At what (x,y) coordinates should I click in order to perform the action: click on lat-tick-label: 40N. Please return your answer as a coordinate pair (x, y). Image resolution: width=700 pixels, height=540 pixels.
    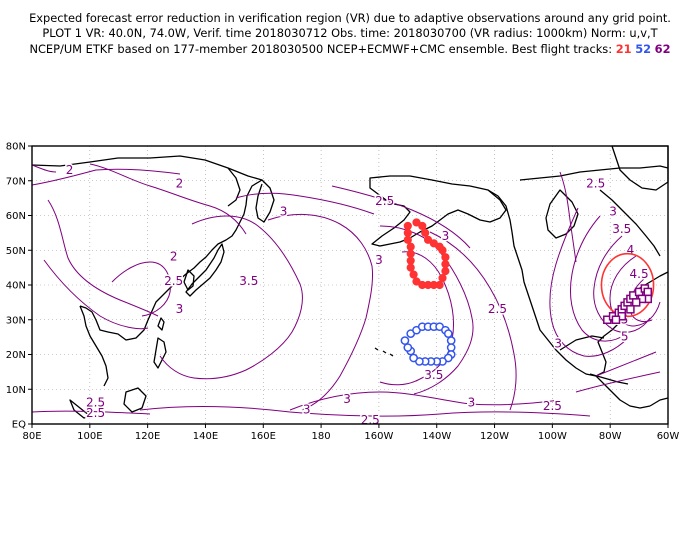
    Looking at the image, I should click on (16, 286).